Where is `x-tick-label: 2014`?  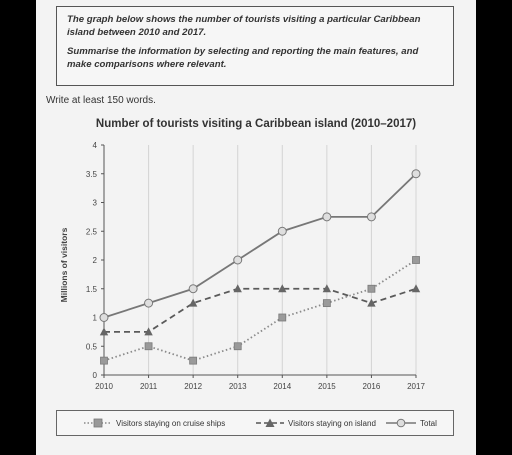 x-tick-label: 2014 is located at coordinates (282, 386).